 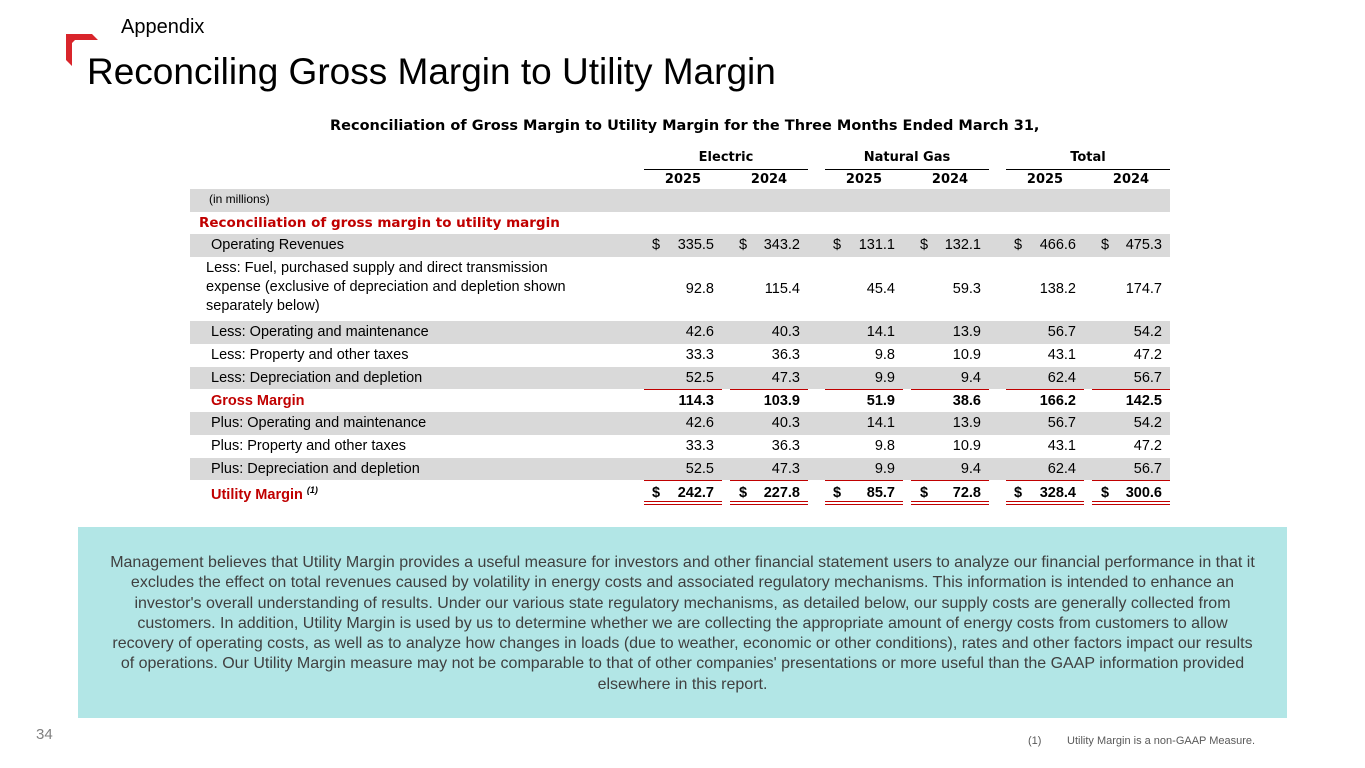 I want to click on group-header-electric: Electric, so click(x=726, y=159).